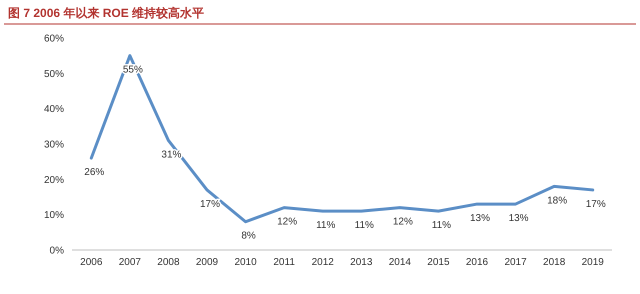  Describe the element at coordinates (91, 262) in the screenshot. I see `xtick: 2006` at that location.